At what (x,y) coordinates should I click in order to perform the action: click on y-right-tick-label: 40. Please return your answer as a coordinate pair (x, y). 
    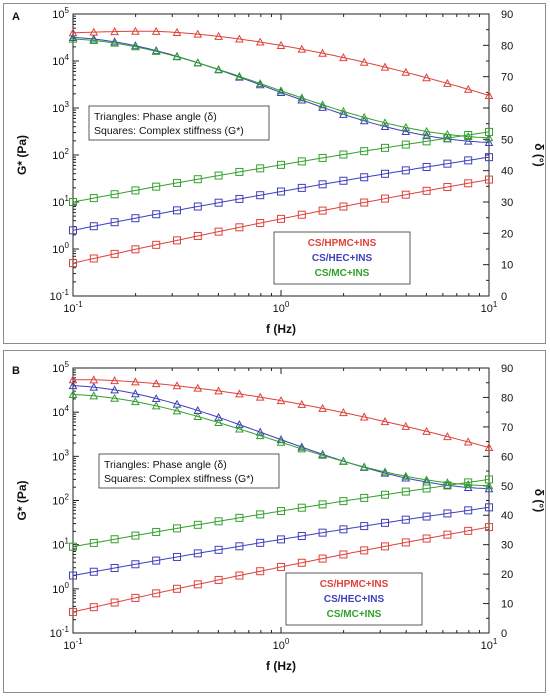
    Looking at the image, I should click on (507, 516).